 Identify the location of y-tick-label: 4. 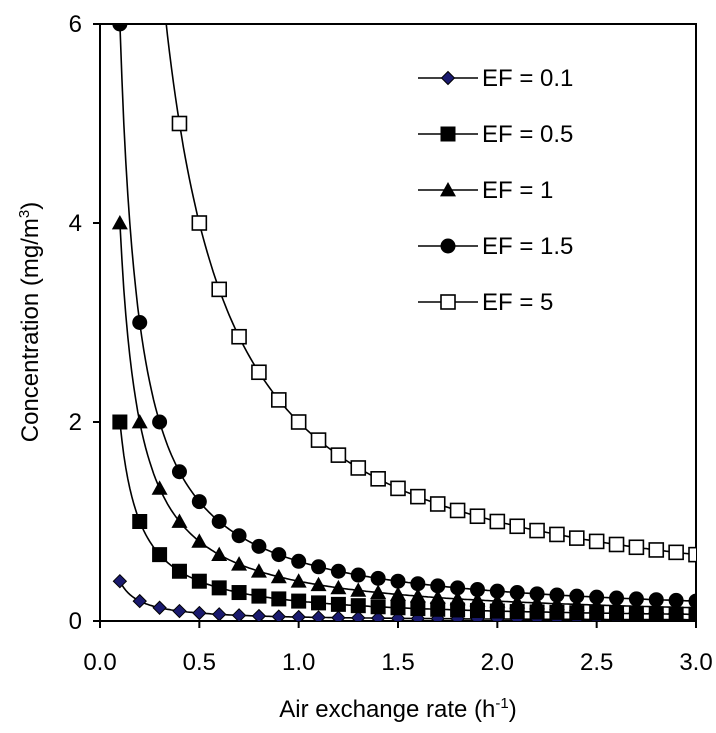
(75, 223).